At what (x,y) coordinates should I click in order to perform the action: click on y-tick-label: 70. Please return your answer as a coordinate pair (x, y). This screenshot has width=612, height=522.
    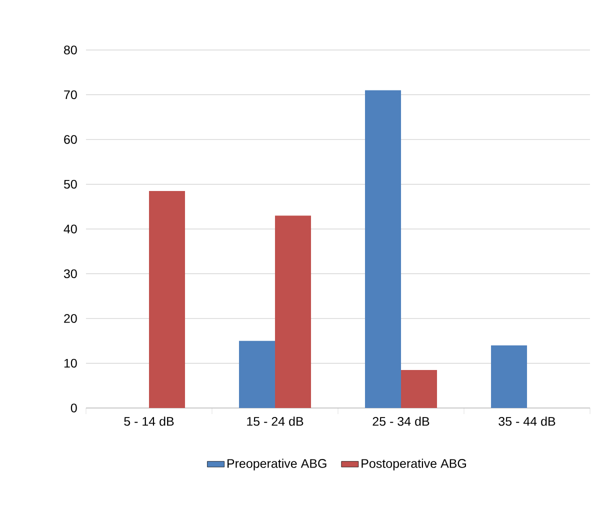
    Looking at the image, I should click on (70, 95).